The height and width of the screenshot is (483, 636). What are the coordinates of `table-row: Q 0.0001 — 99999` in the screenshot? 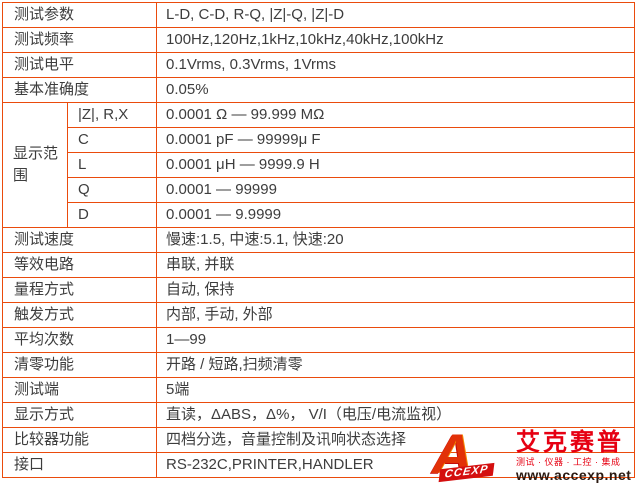 It's located at (319, 190).